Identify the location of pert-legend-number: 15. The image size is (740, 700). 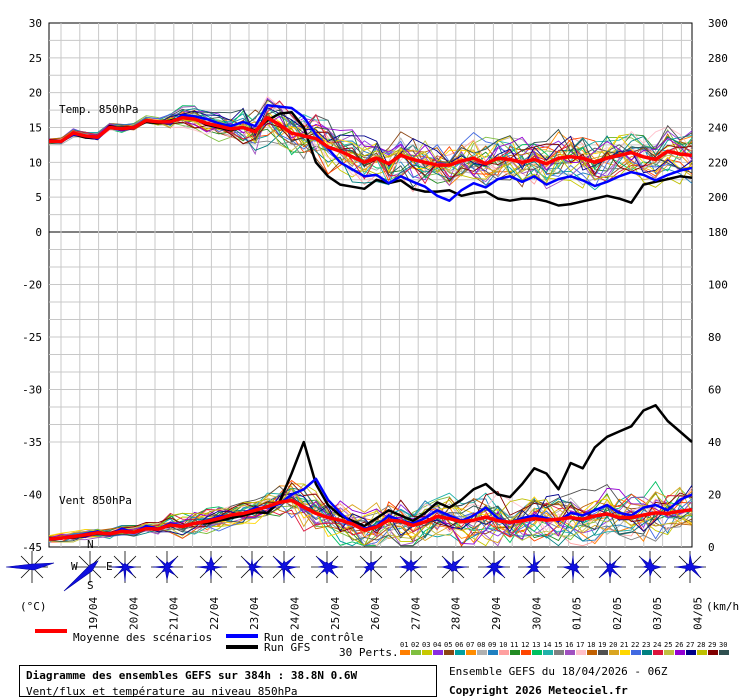
(558, 645).